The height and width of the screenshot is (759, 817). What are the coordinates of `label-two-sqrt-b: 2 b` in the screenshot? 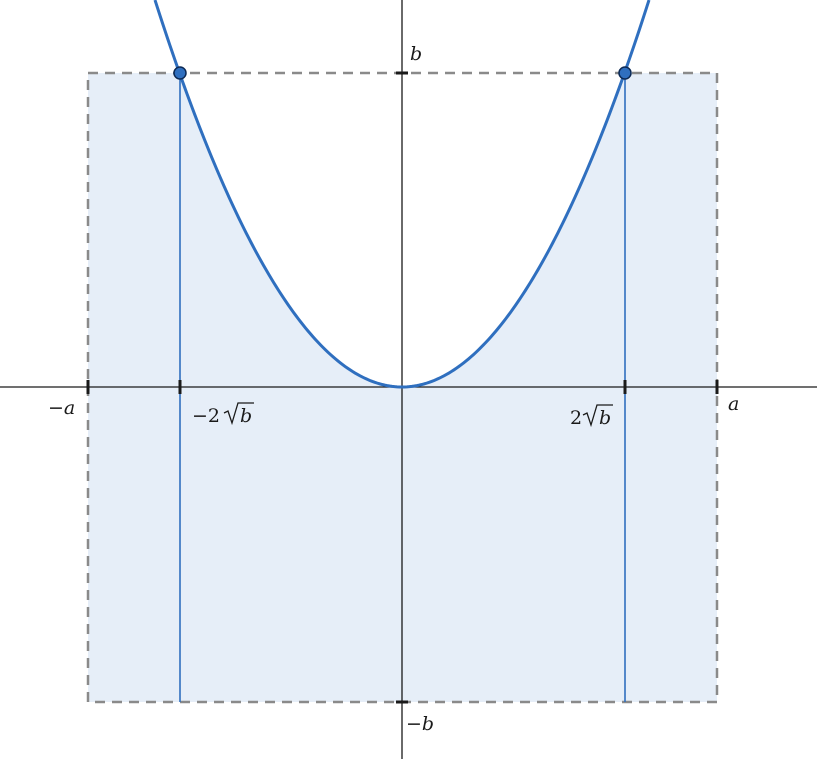 It's located at (591, 416).